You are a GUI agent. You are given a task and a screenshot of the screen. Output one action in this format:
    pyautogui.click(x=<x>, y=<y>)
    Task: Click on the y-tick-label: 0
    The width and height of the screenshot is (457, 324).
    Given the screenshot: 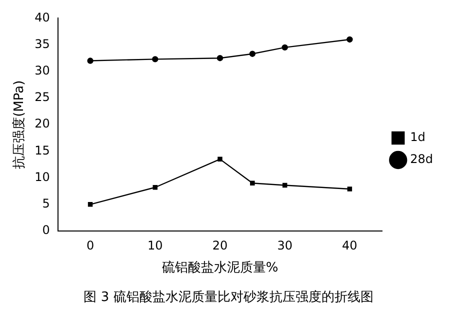 What is the action you would take?
    pyautogui.click(x=46, y=230)
    